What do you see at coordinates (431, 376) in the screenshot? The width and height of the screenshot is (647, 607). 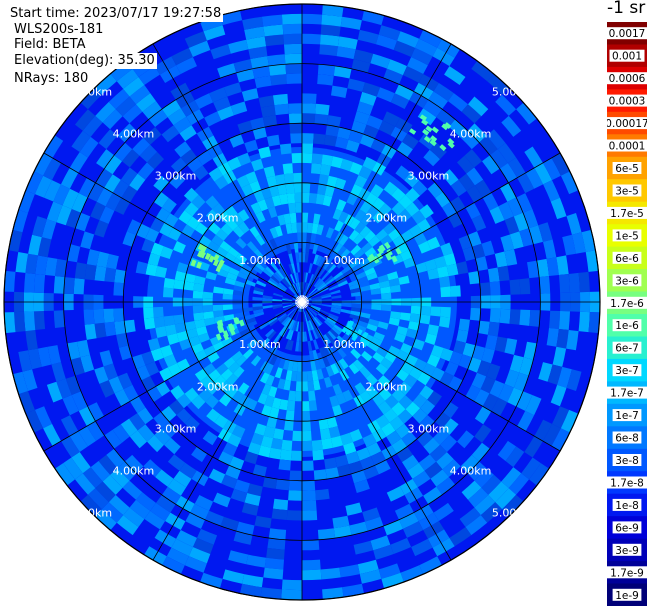 I see `azimuth-line` at bounding box center [431, 376].